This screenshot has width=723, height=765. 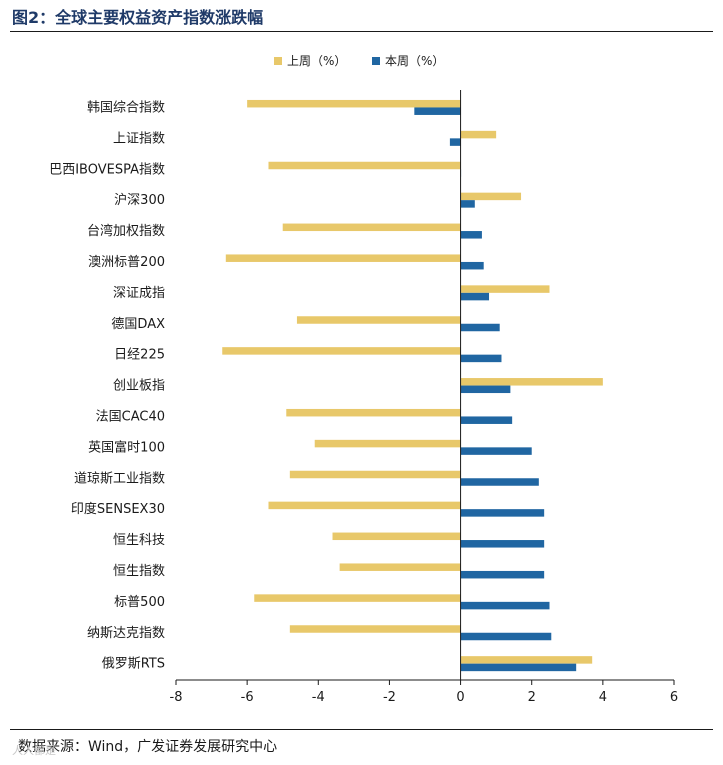 What do you see at coordinates (126, 262) in the screenshot?
I see `category-label: 澳洲标普200` at bounding box center [126, 262].